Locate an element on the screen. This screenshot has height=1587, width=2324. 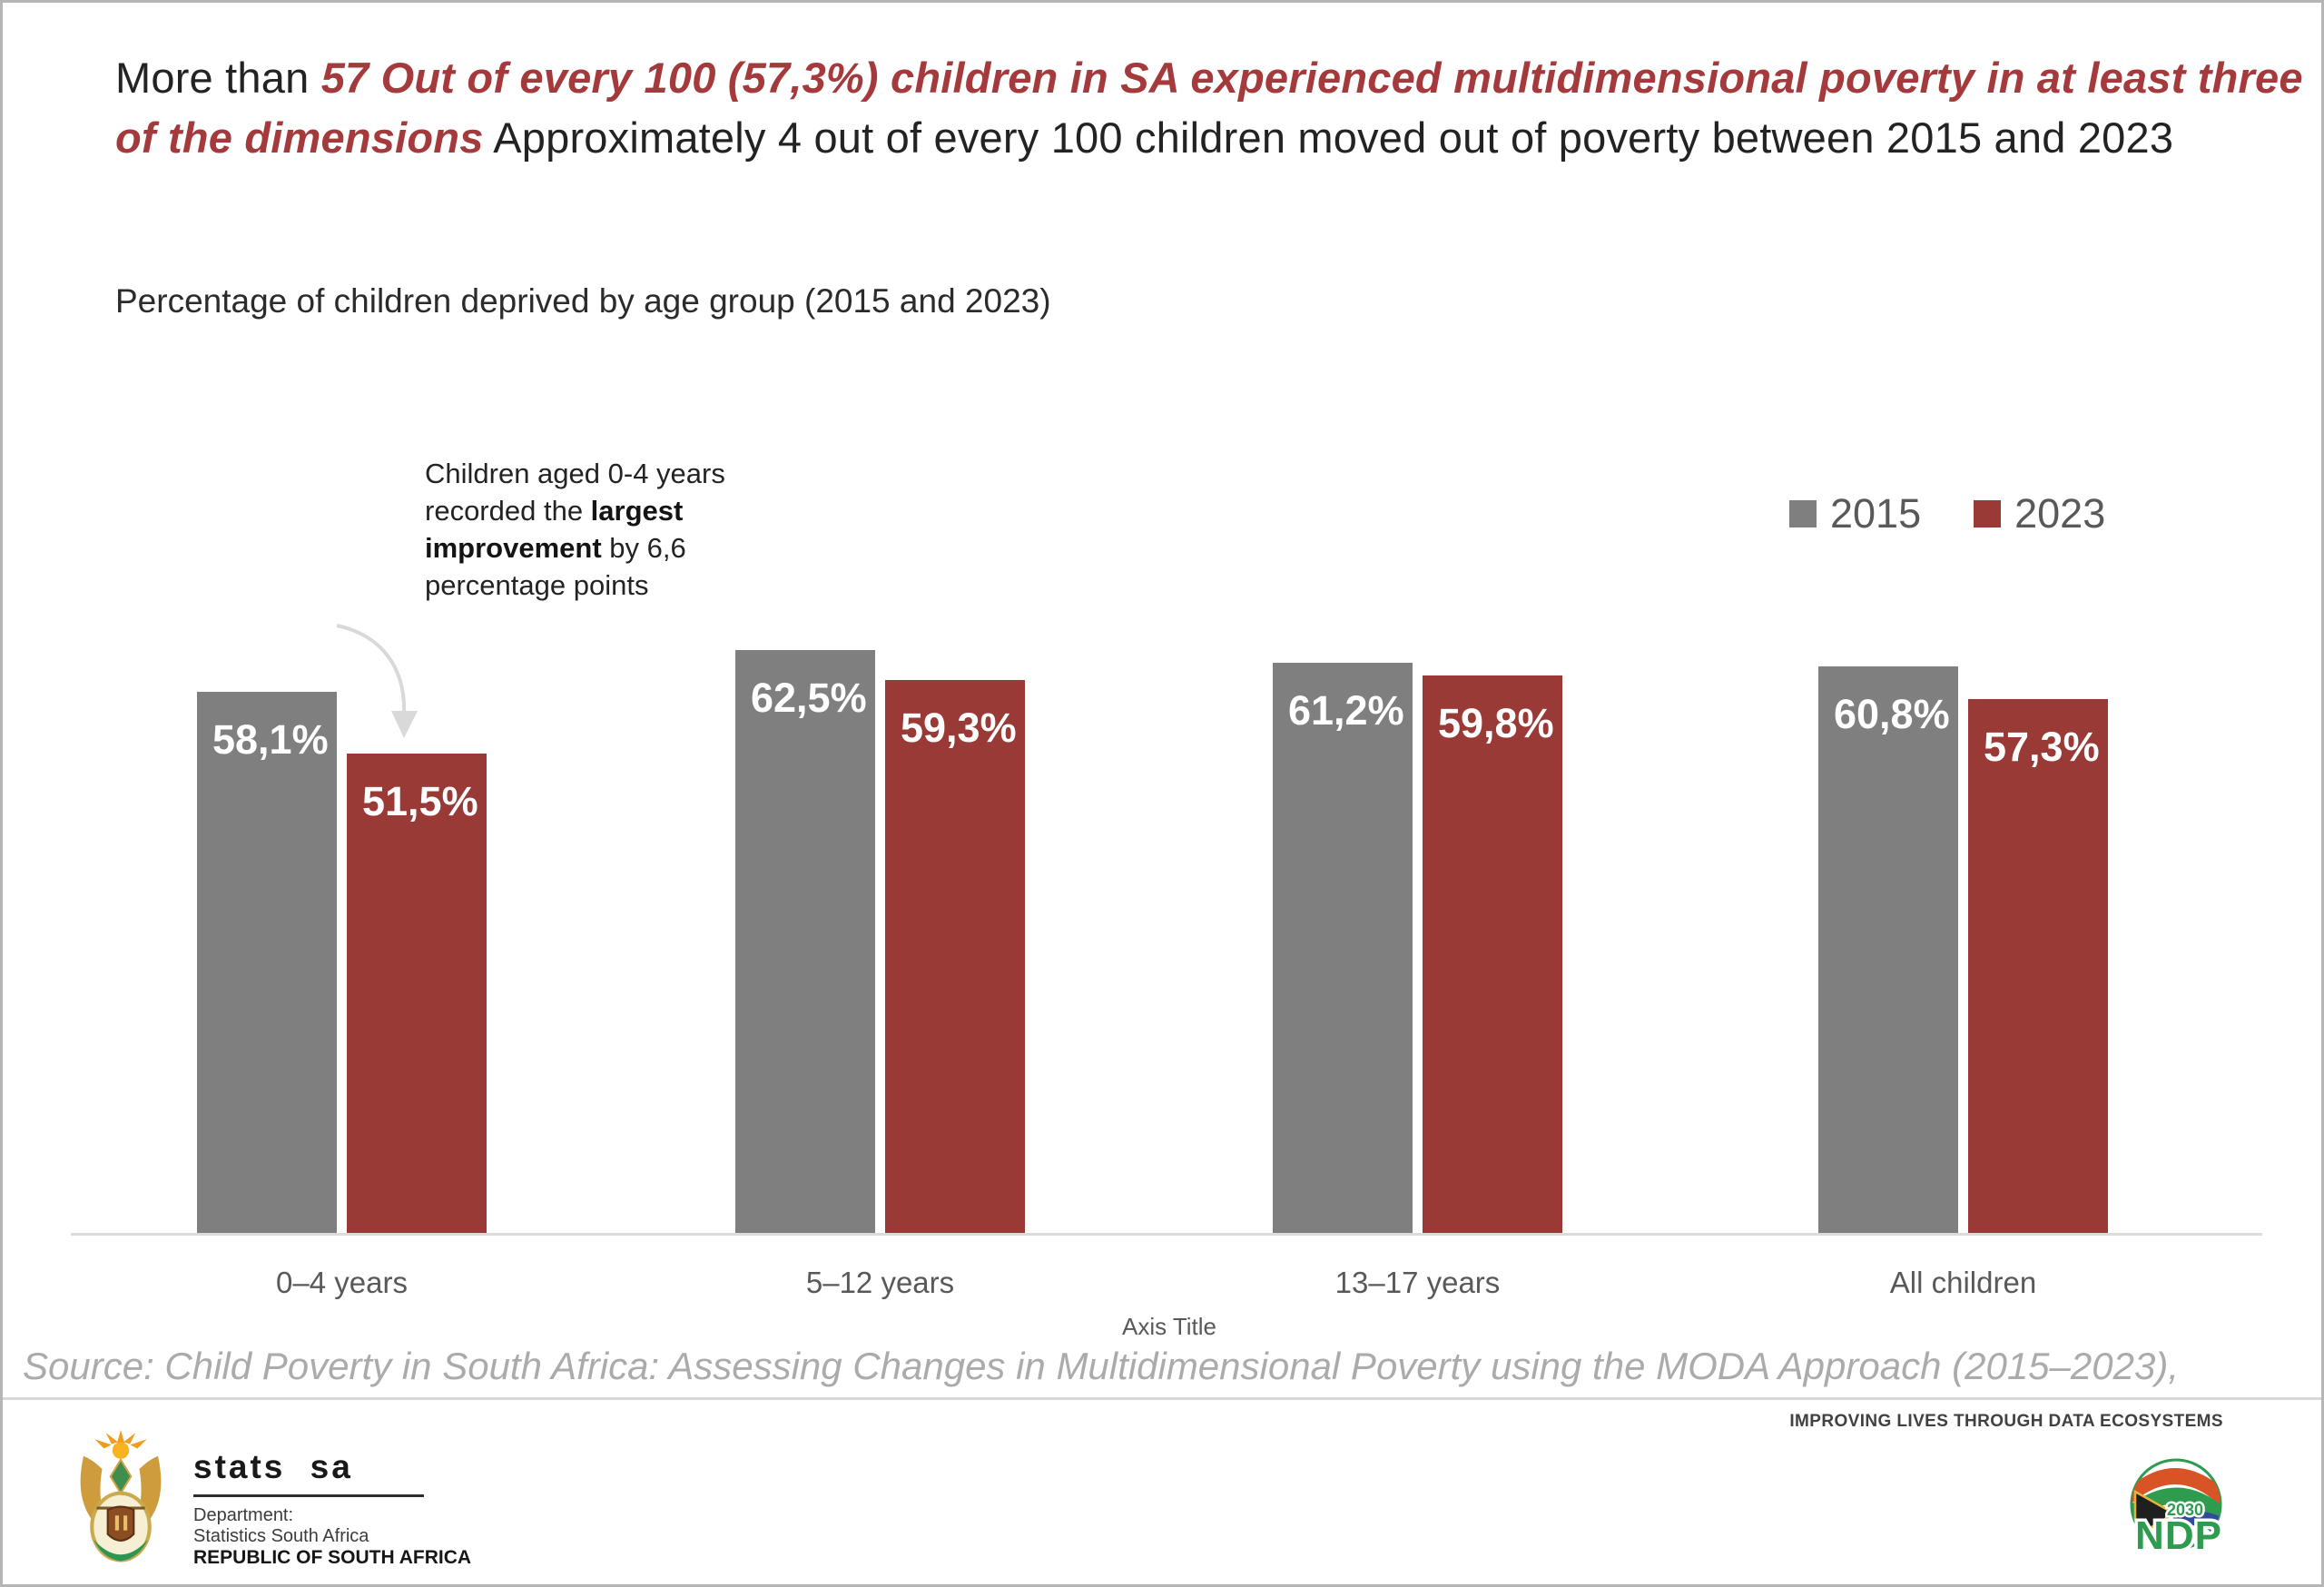
ndp-year-text: 2030 is located at coordinates (2185, 1510).